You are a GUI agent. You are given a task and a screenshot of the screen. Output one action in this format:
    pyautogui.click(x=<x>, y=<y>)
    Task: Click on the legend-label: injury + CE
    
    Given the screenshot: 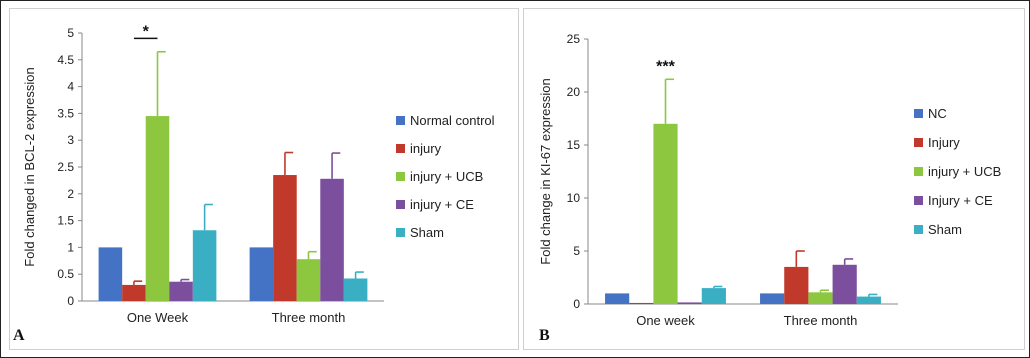 What is the action you would take?
    pyautogui.click(x=442, y=204)
    